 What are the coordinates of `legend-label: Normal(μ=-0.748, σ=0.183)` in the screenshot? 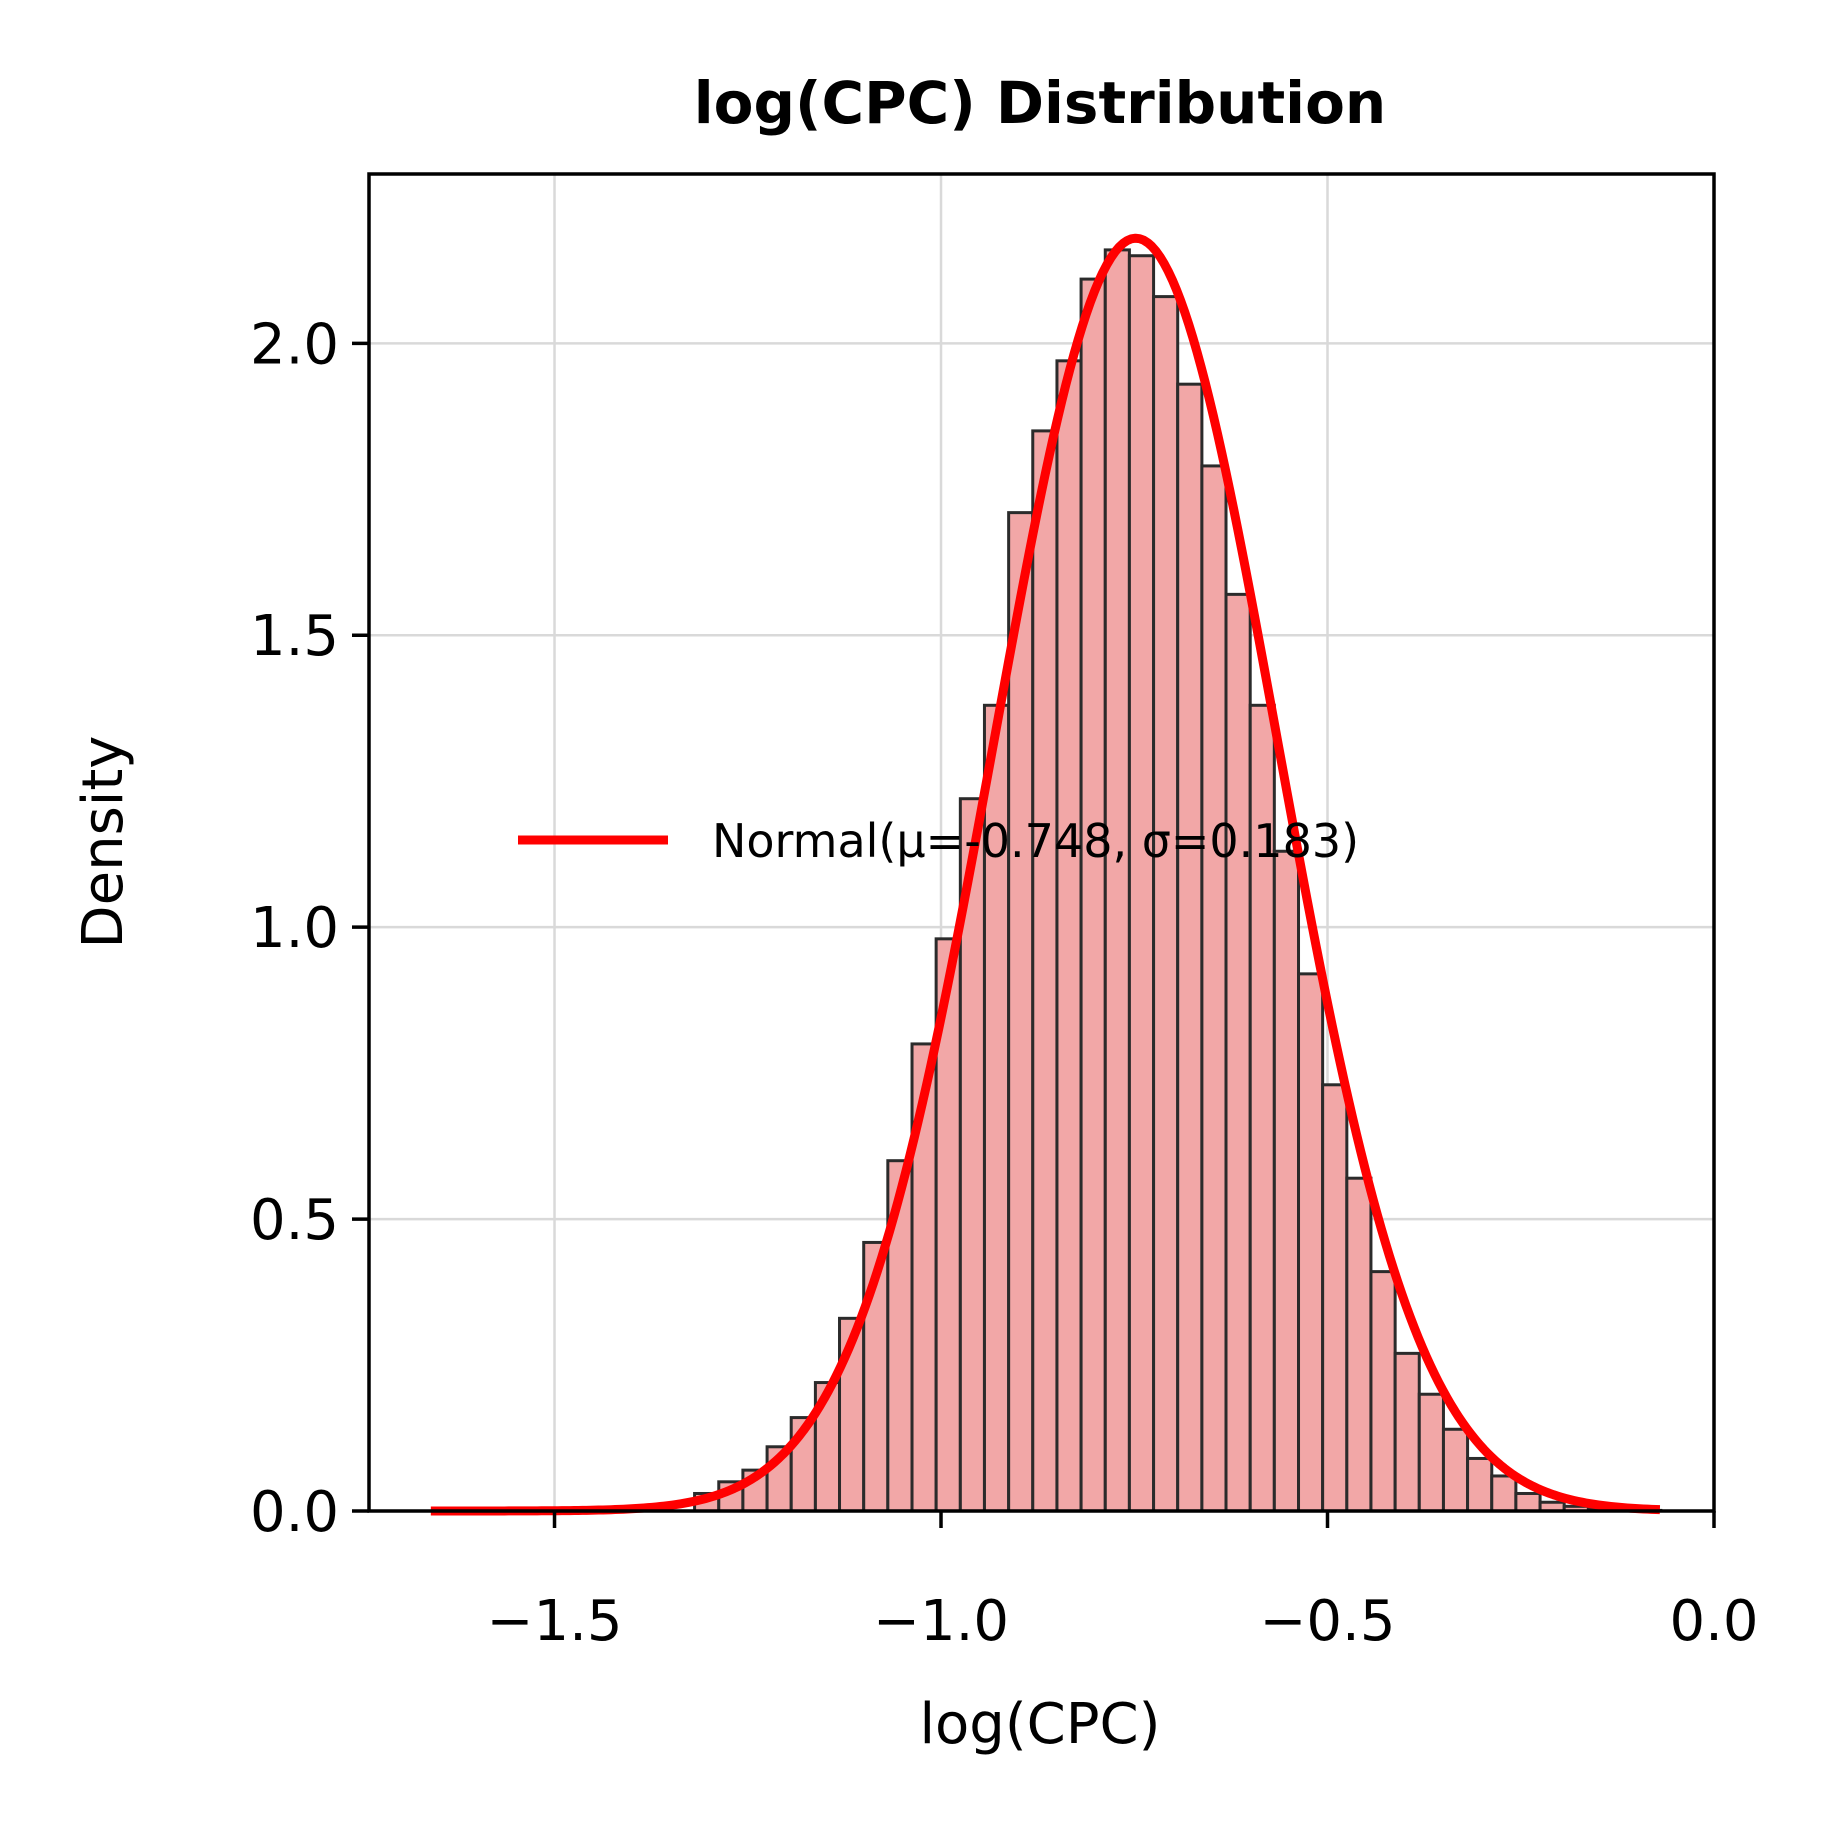 It's located at (1035, 841).